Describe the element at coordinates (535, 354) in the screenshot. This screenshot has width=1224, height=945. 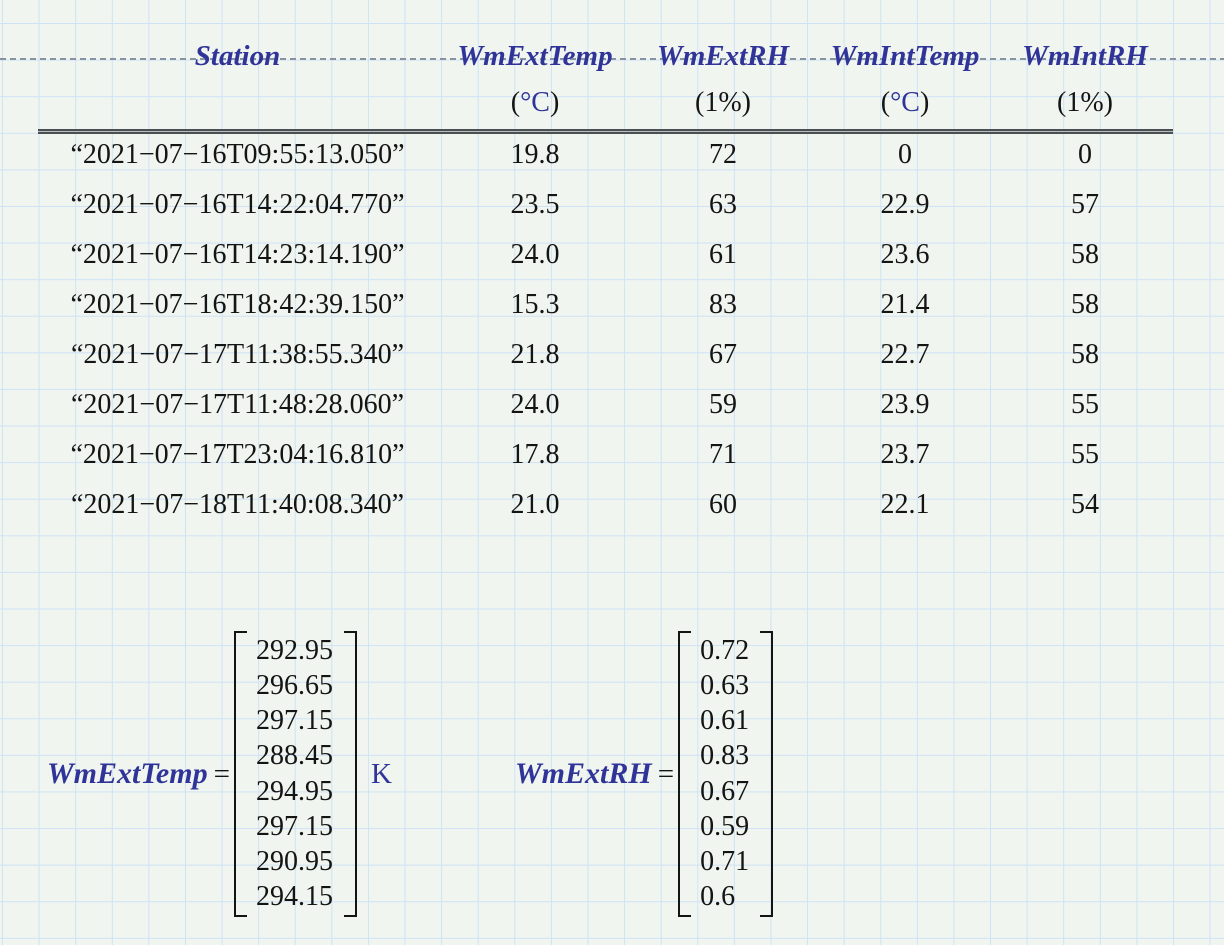
I see `value-cell: 21.8` at that location.